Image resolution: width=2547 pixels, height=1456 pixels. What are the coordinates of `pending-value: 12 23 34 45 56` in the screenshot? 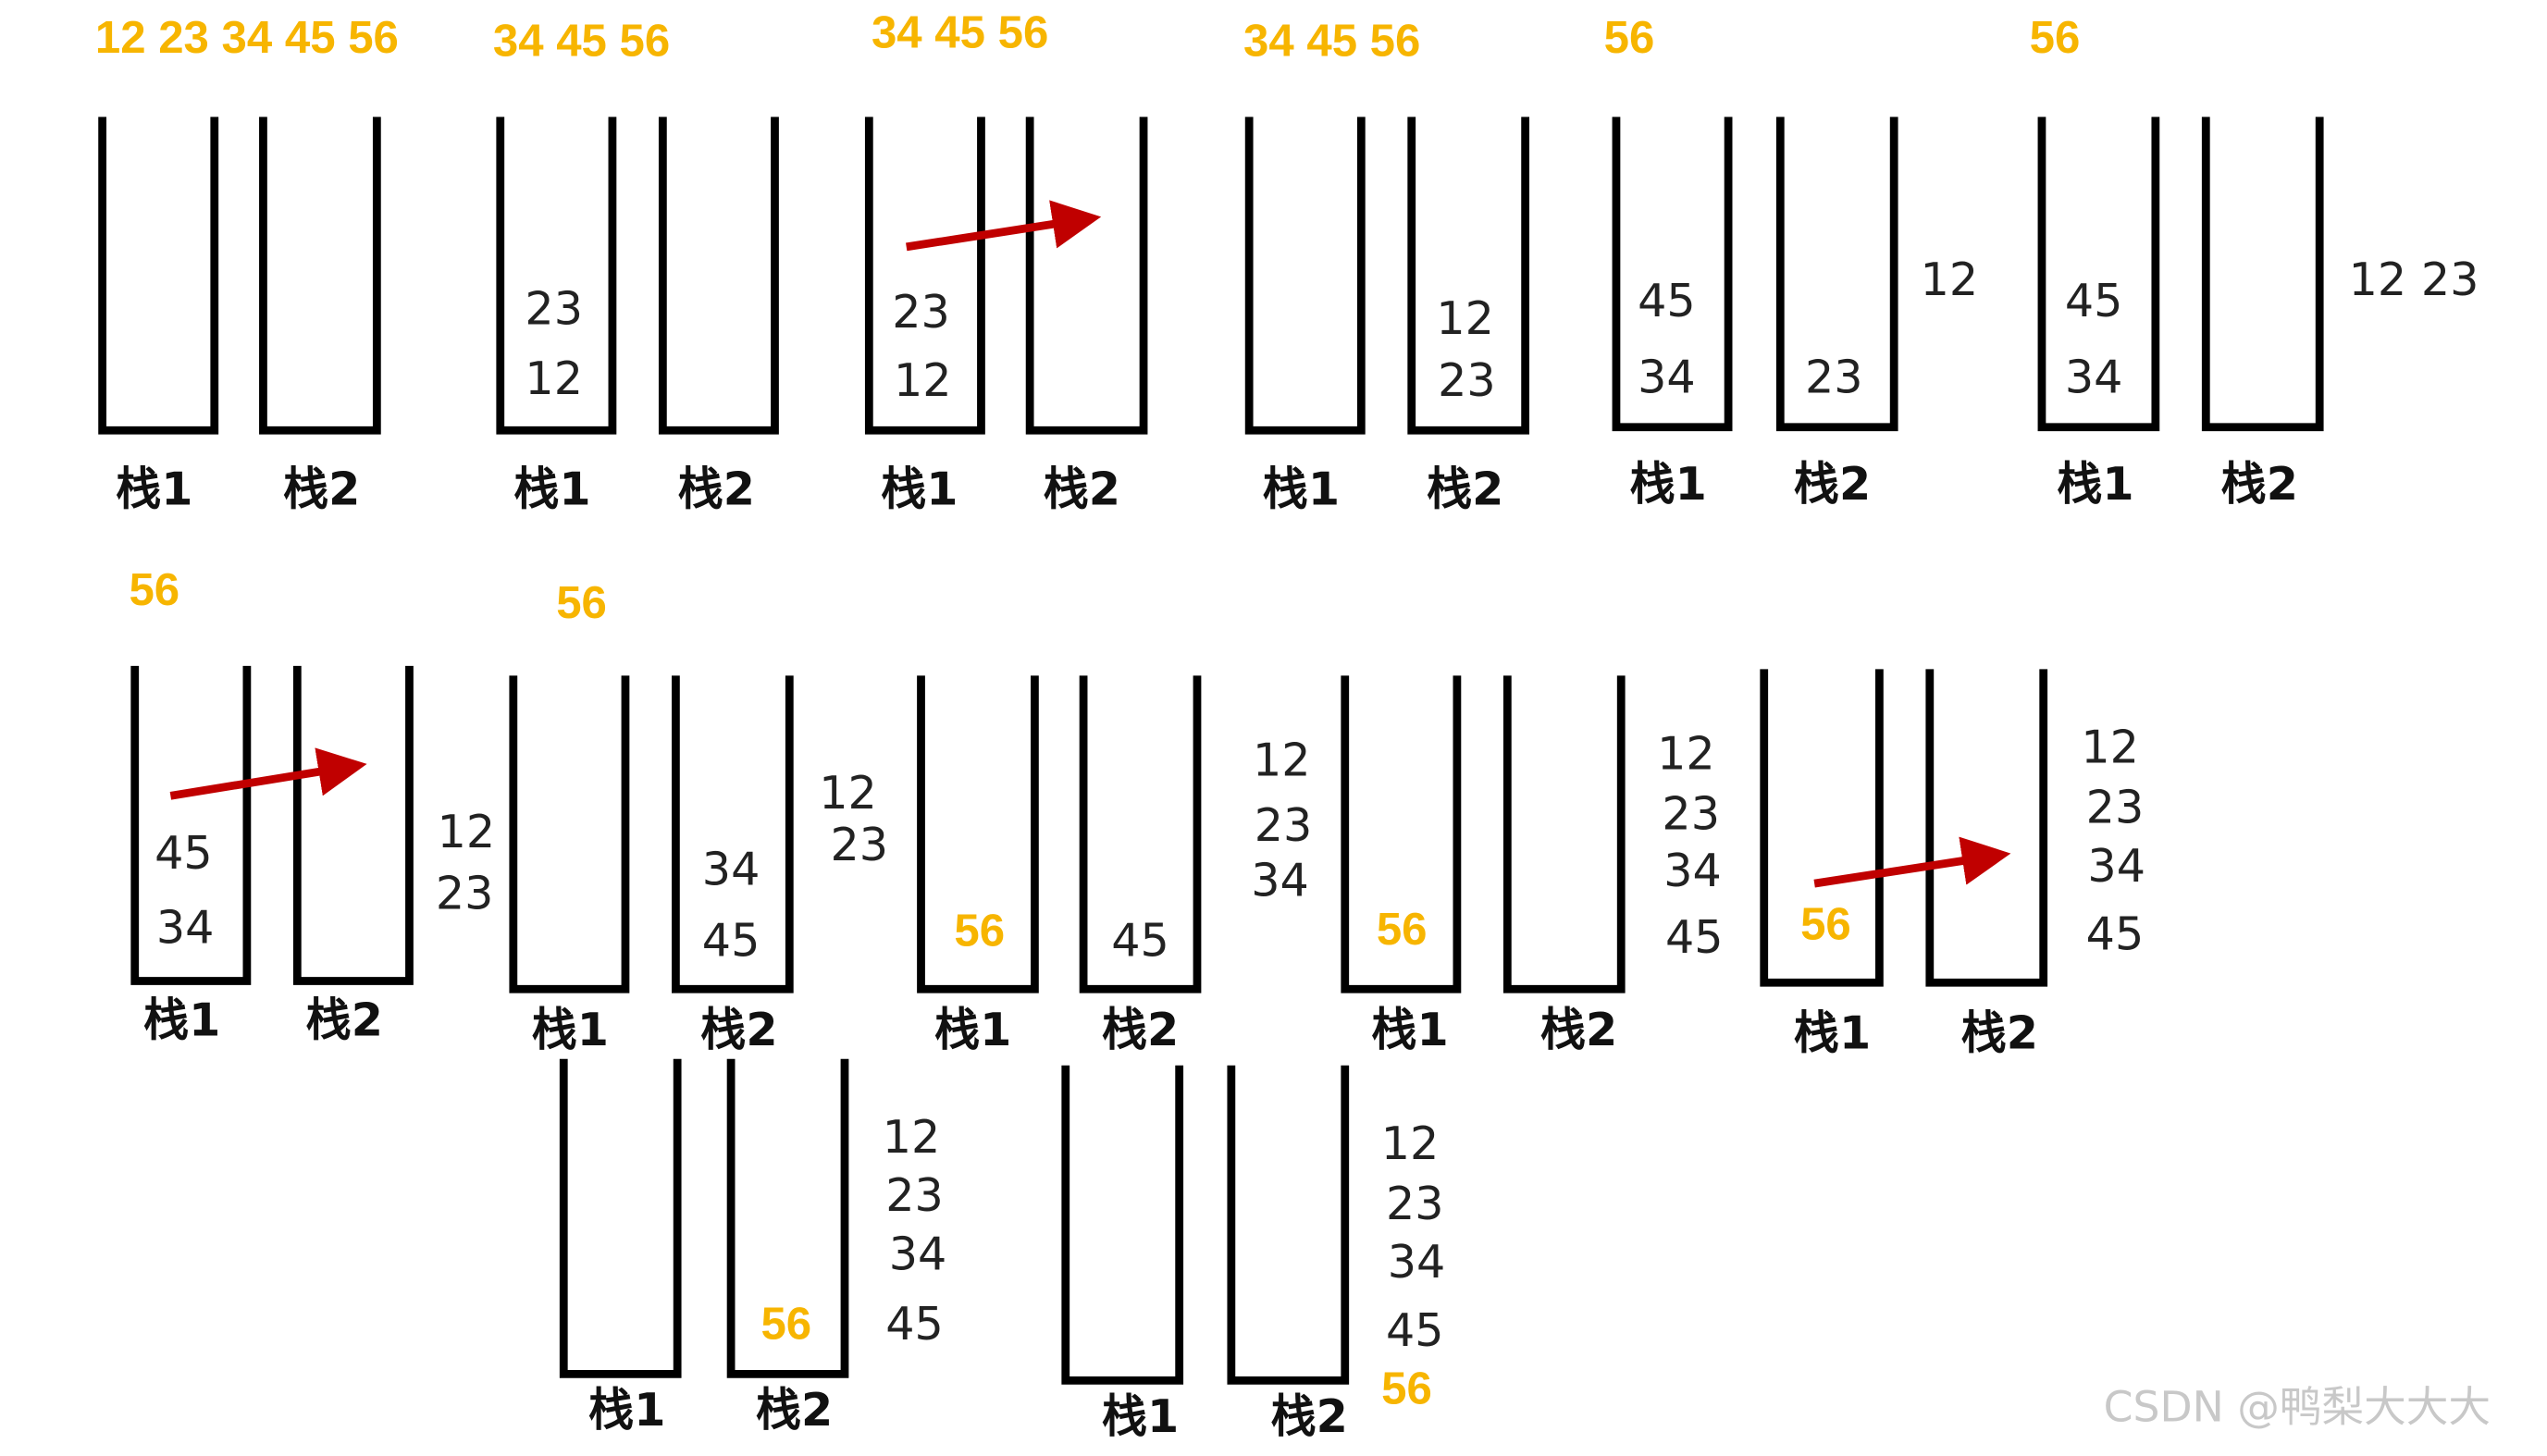 It's located at (247, 37).